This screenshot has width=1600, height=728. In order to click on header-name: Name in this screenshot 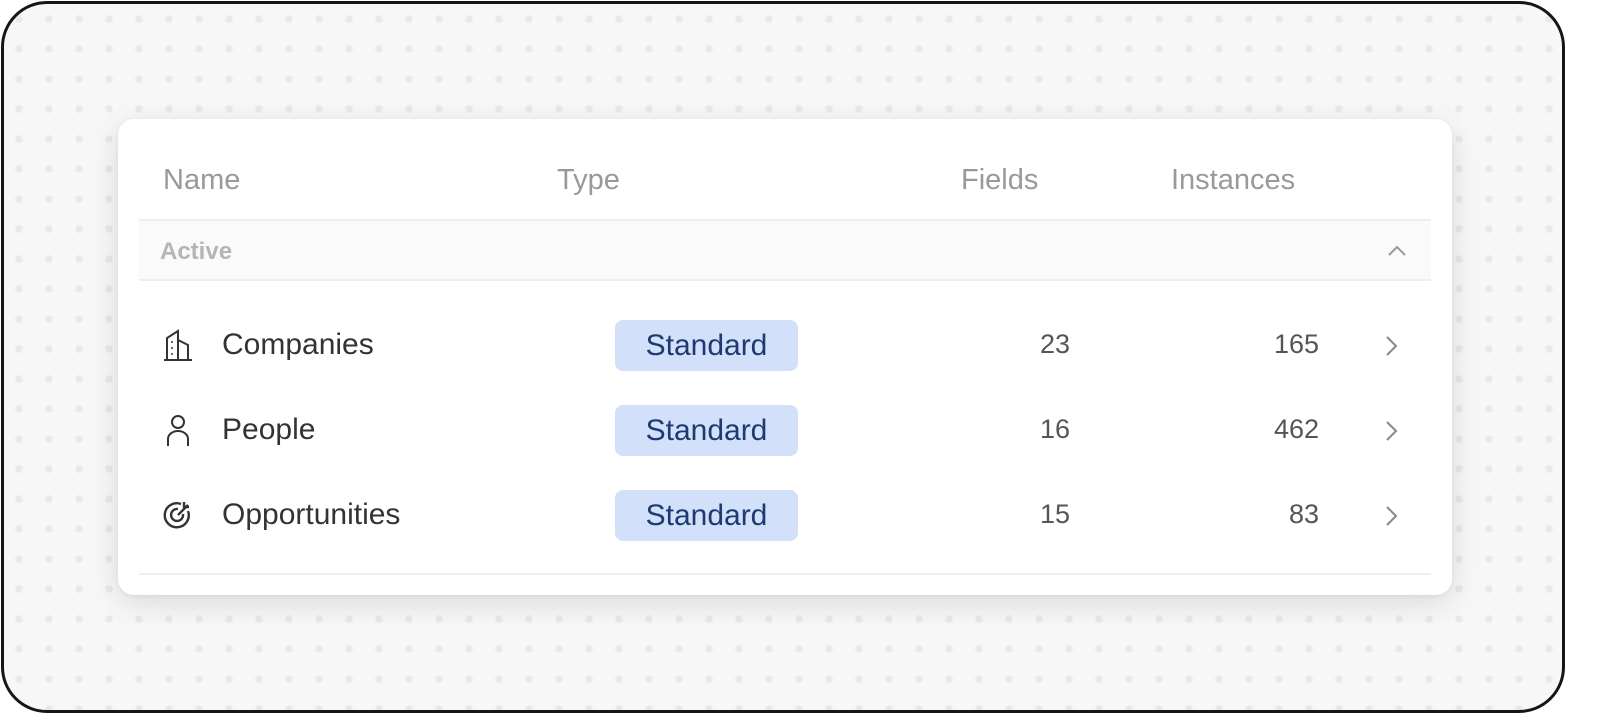, I will do `click(202, 180)`.